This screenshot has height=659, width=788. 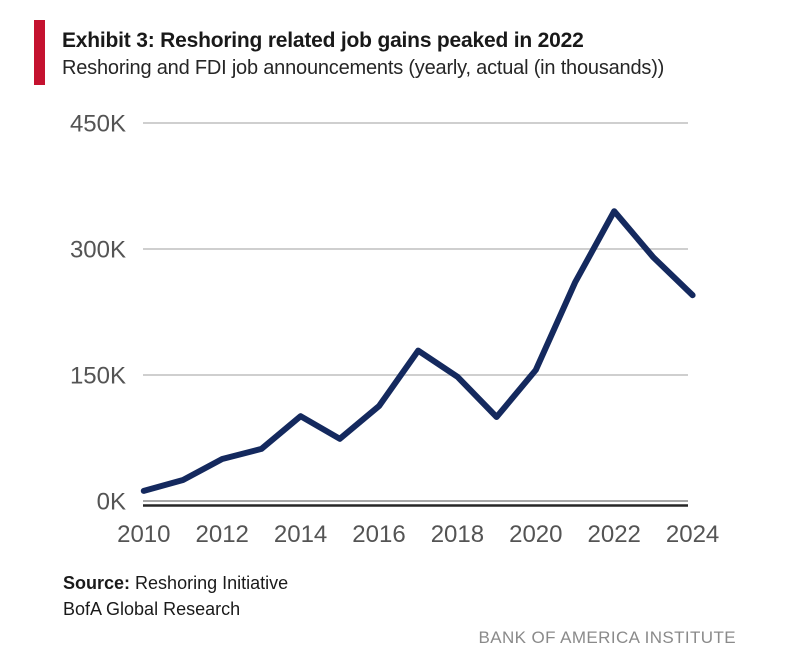 I want to click on x-tick-label: 2018, so click(x=457, y=534).